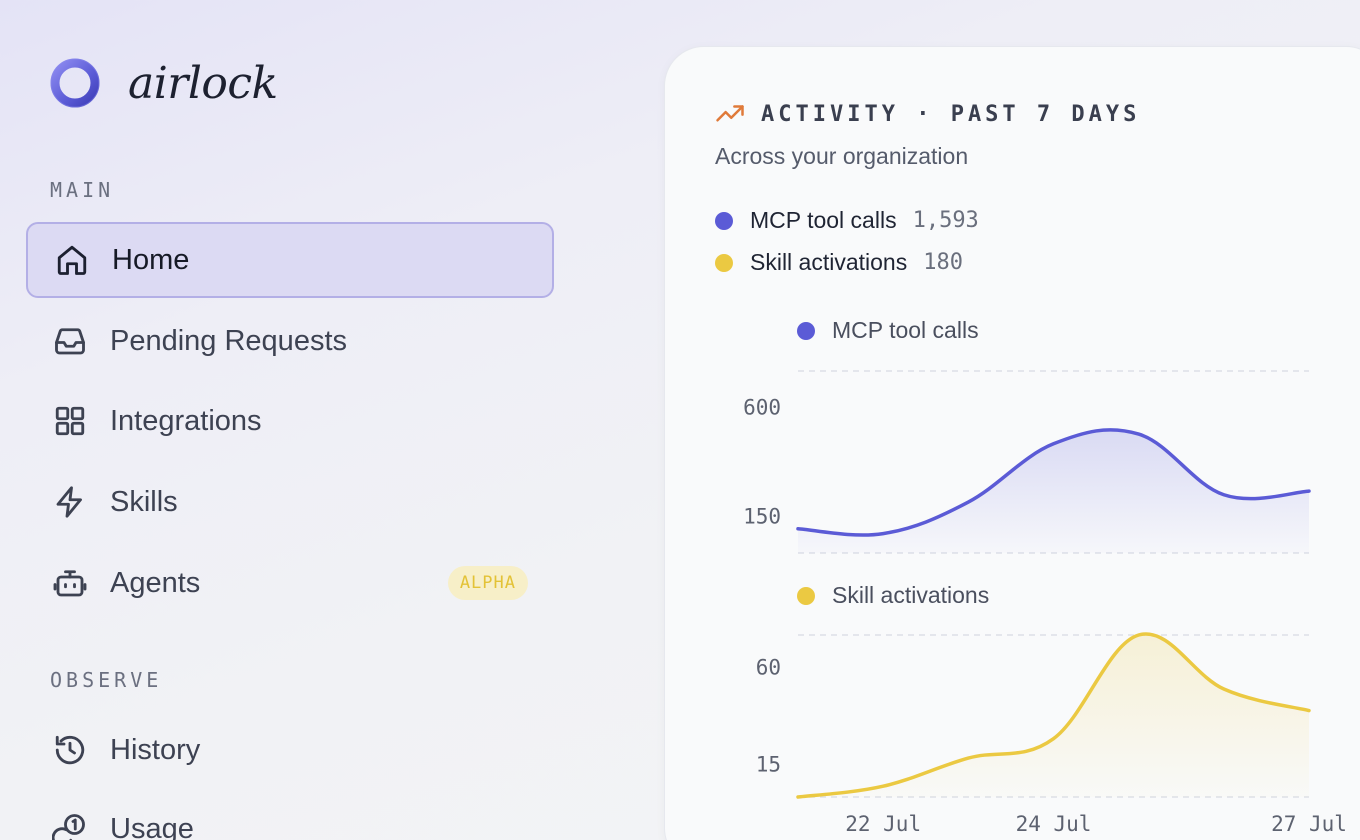 This screenshot has width=1360, height=840. Describe the element at coordinates (762, 407) in the screenshot. I see `y-tick-label: 600` at that location.